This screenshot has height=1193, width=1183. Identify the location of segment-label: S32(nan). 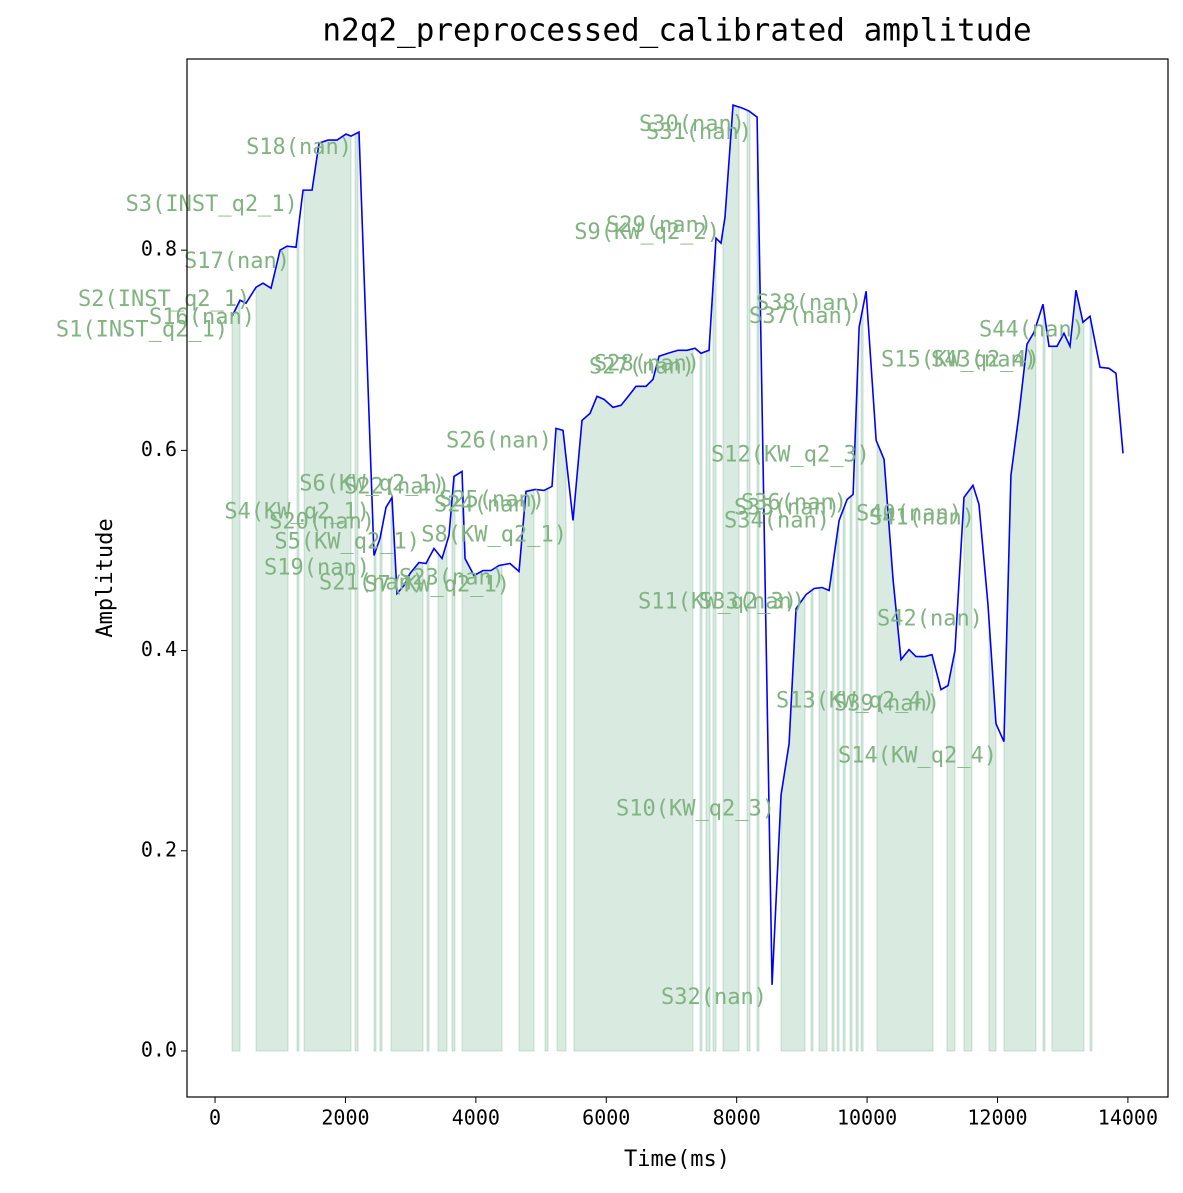
(714, 997).